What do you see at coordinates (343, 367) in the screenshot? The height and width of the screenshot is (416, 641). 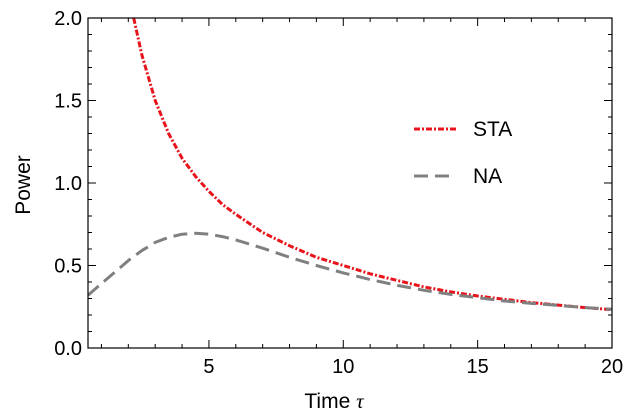 I see `x-tick-label: 10` at bounding box center [343, 367].